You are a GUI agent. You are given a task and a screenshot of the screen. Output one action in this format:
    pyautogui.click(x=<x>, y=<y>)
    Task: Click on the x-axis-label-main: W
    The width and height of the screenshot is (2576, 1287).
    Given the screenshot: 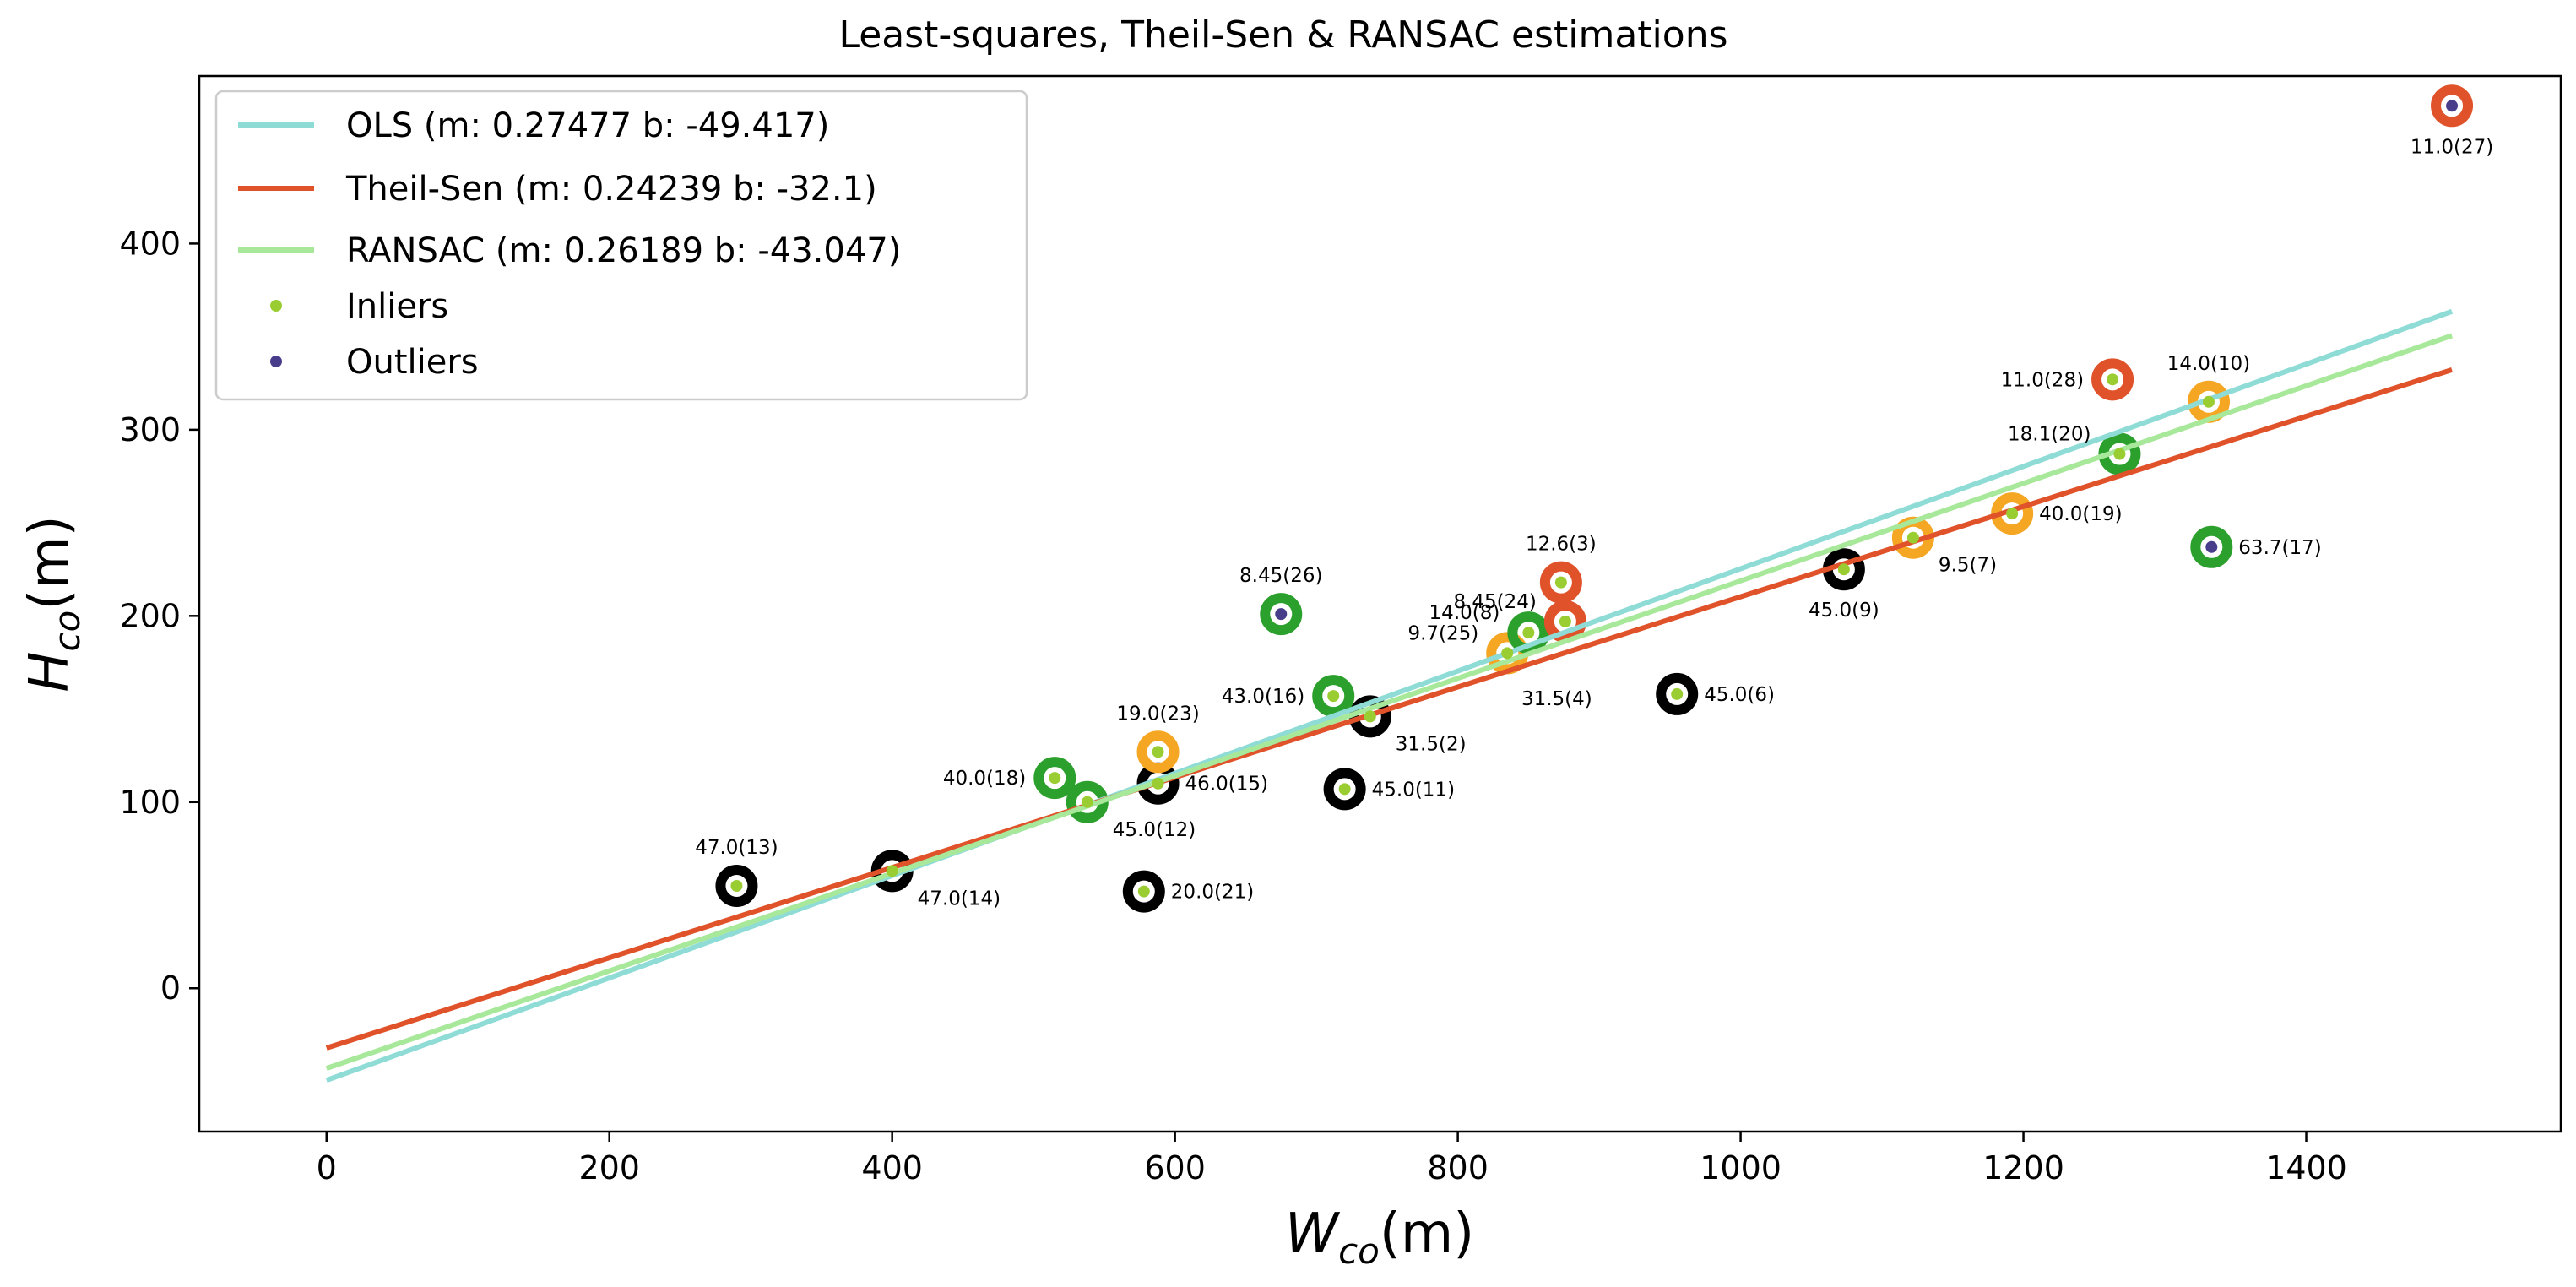 What is the action you would take?
    pyautogui.click(x=1313, y=1234)
    